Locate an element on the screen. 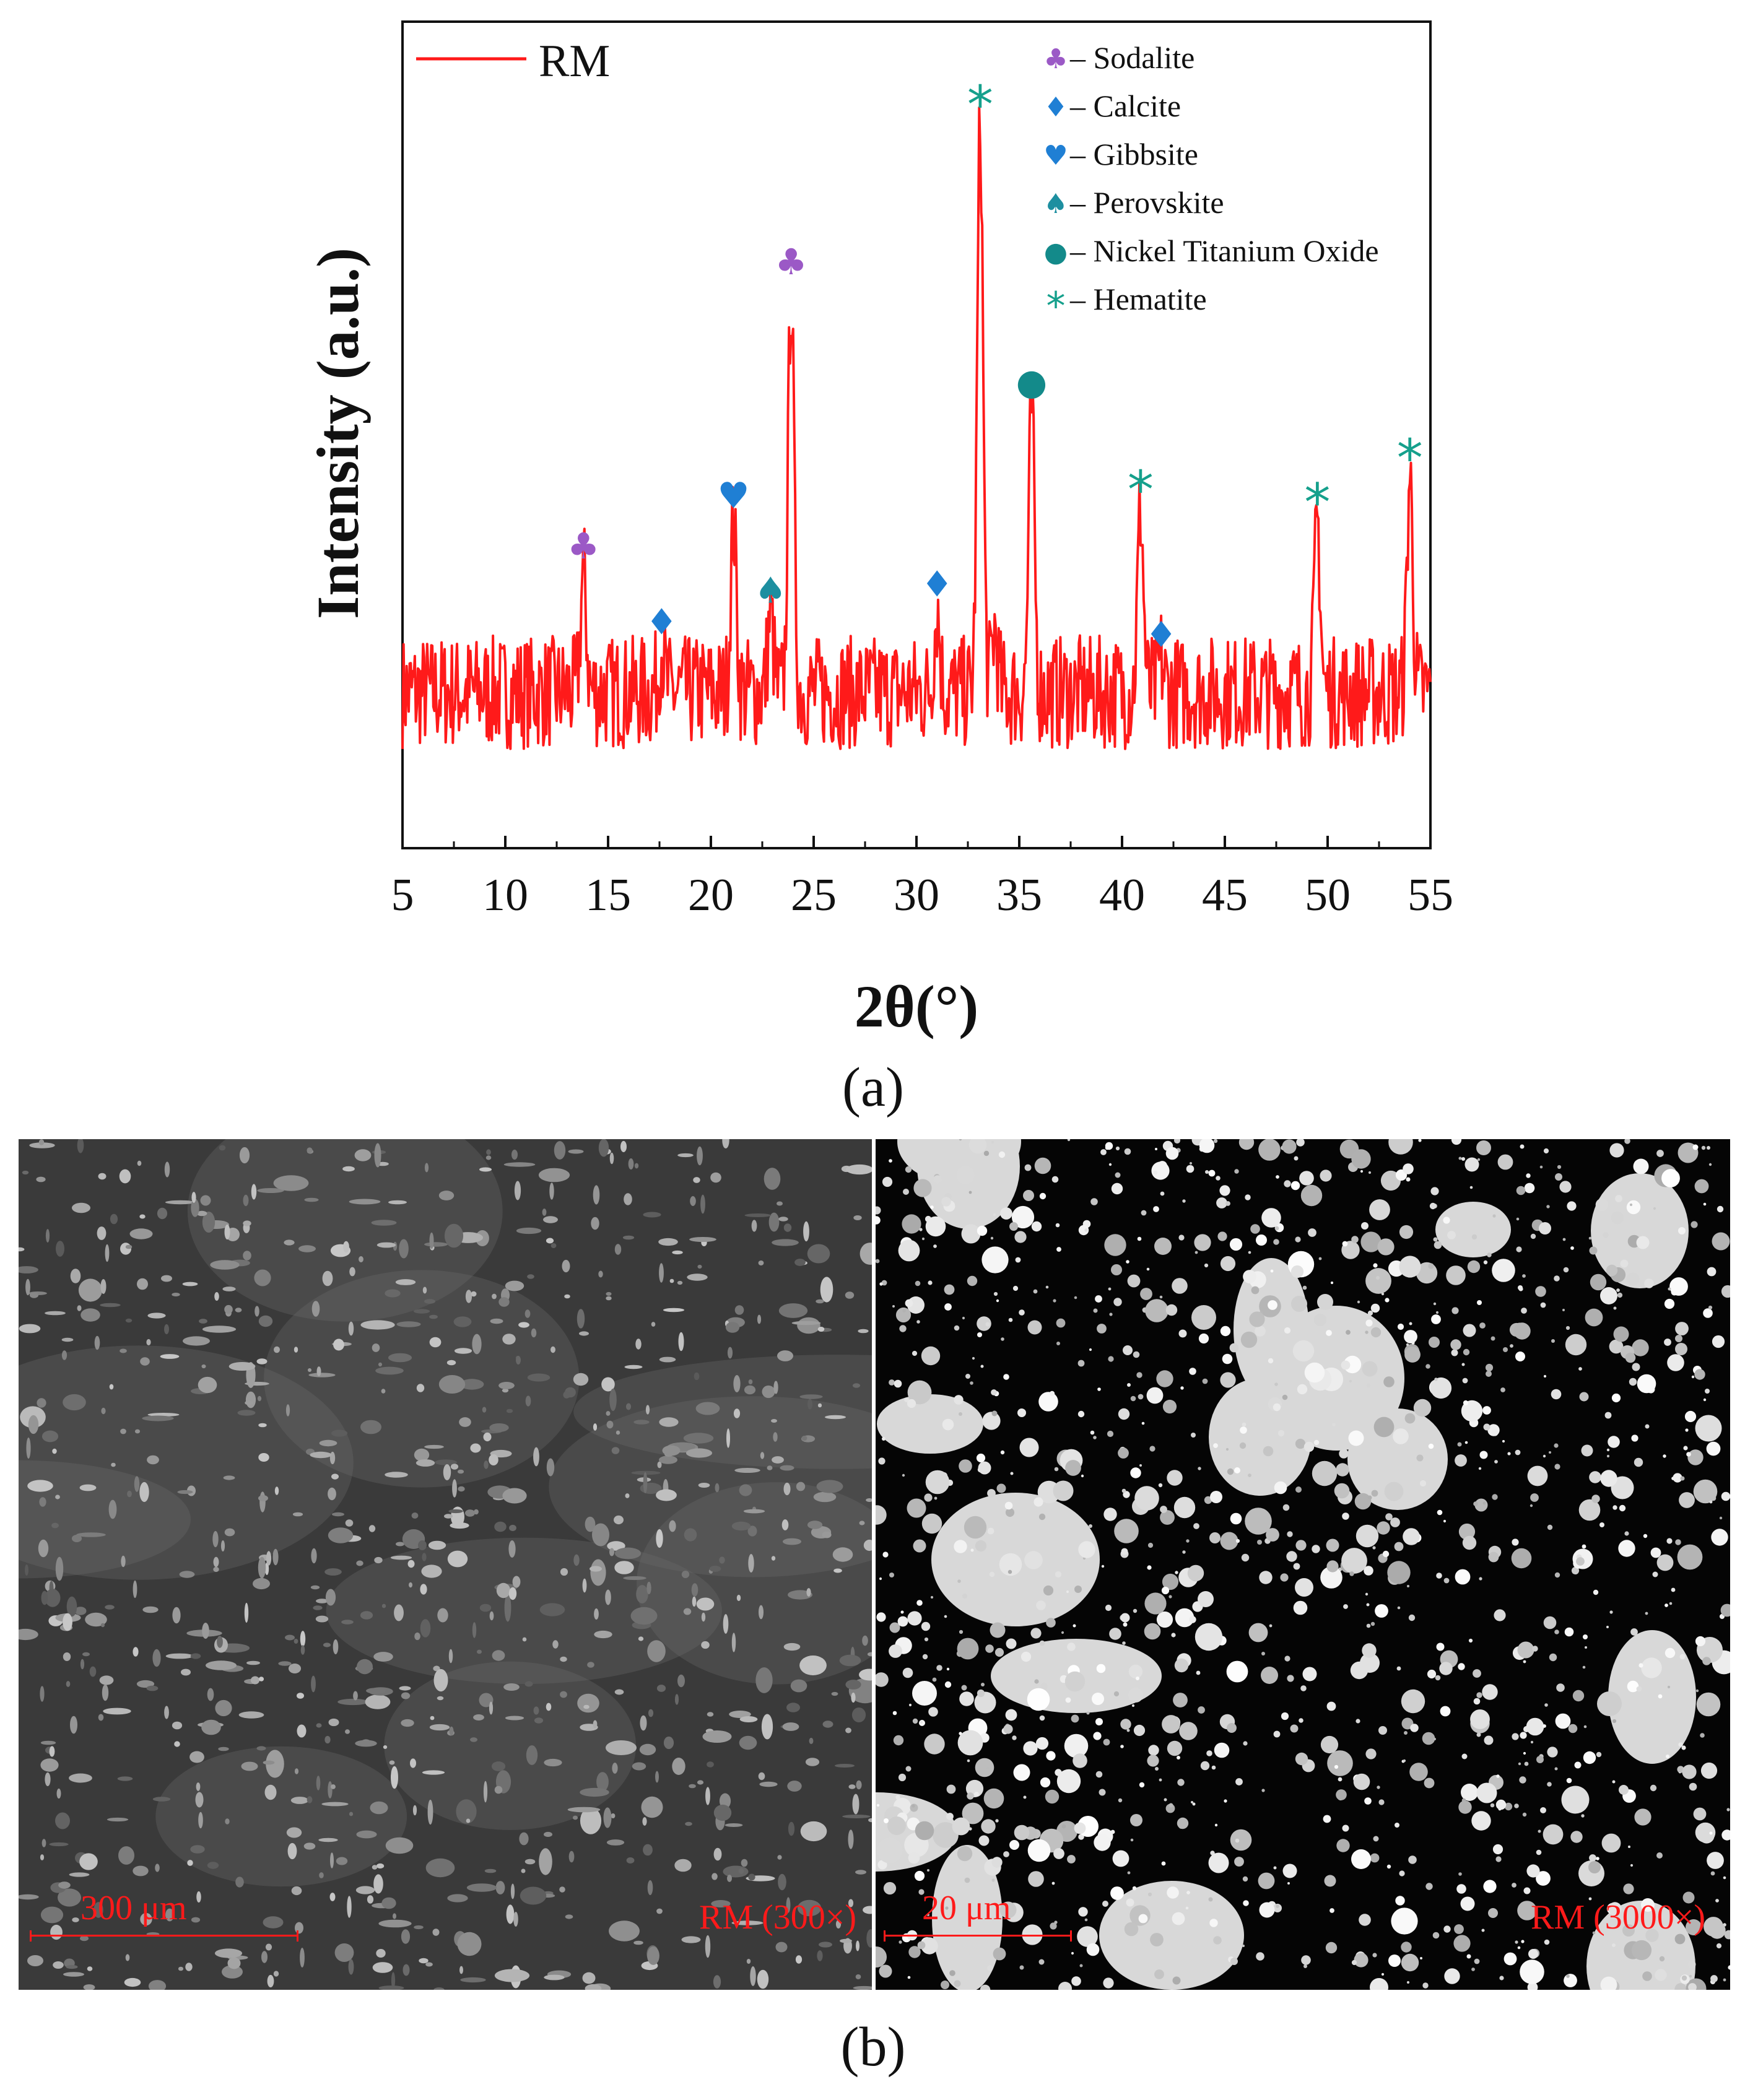 This screenshot has width=1745, height=2100. x-tick-label-20: 20 is located at coordinates (711, 895).